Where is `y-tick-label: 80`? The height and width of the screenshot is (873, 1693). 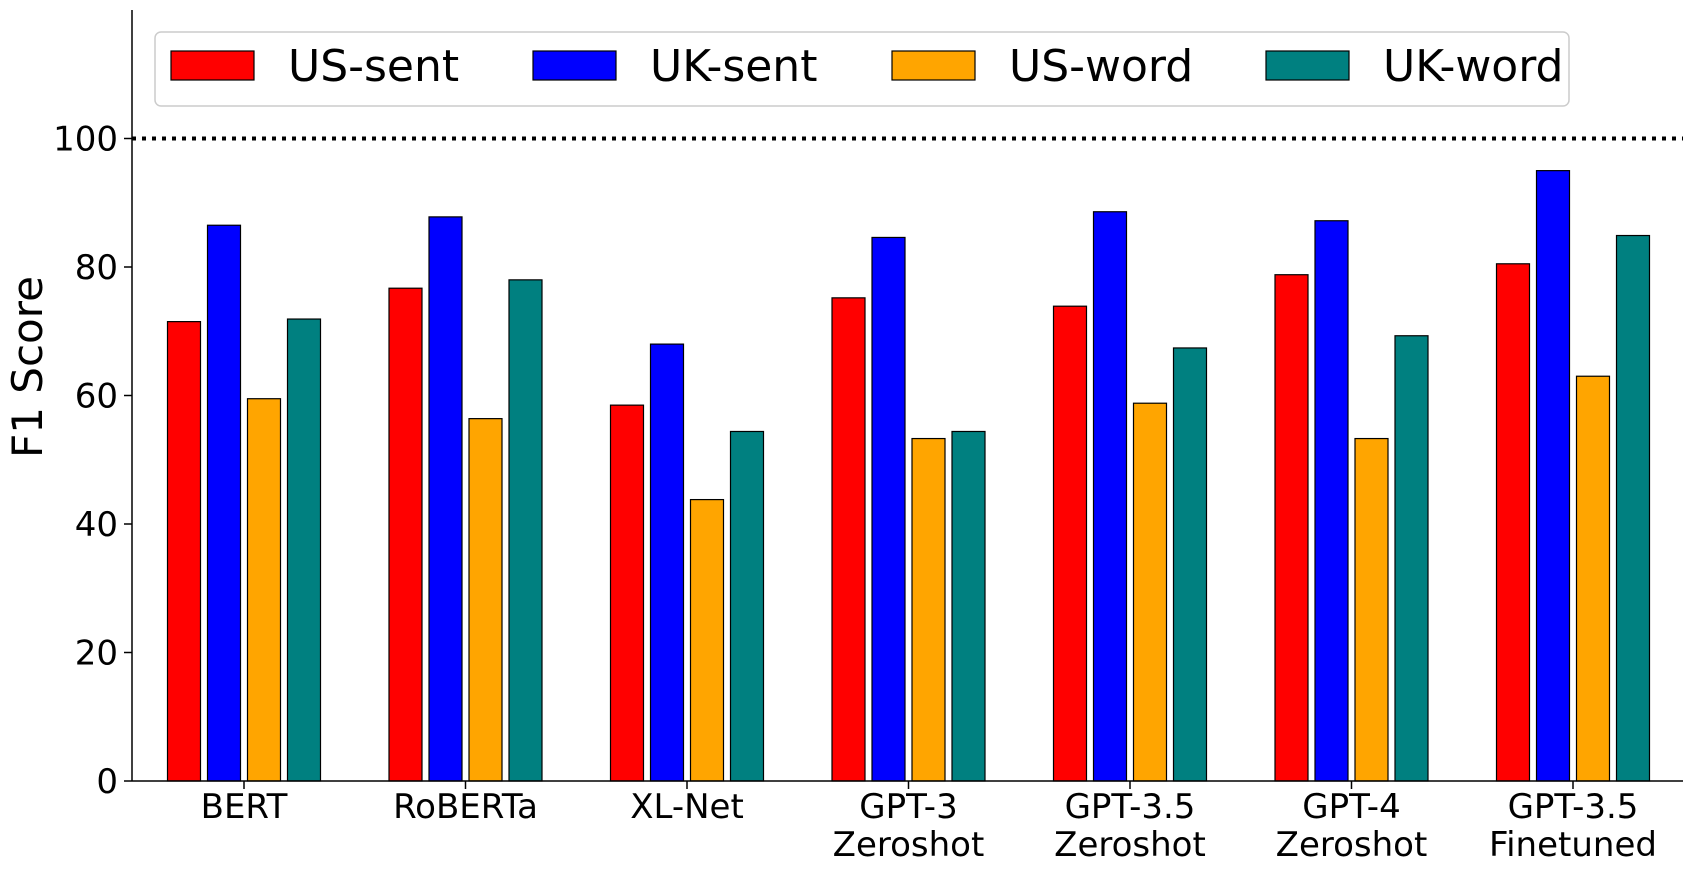 y-tick-label: 80 is located at coordinates (96, 268).